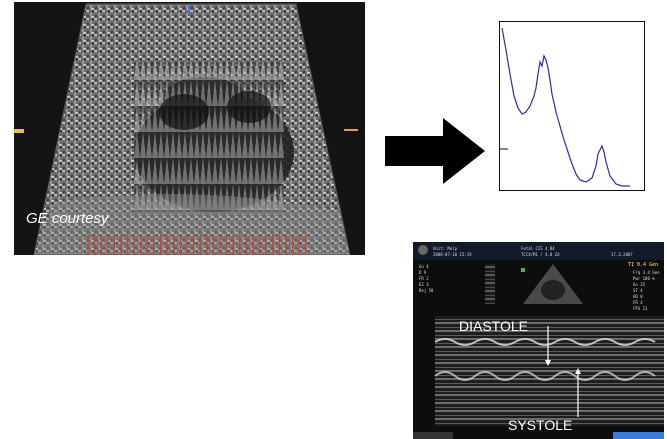 Image resolution: width=667 pixels, height=439 pixels. What do you see at coordinates (67, 218) in the screenshot?
I see `courtesy-label: GE courtesy` at bounding box center [67, 218].